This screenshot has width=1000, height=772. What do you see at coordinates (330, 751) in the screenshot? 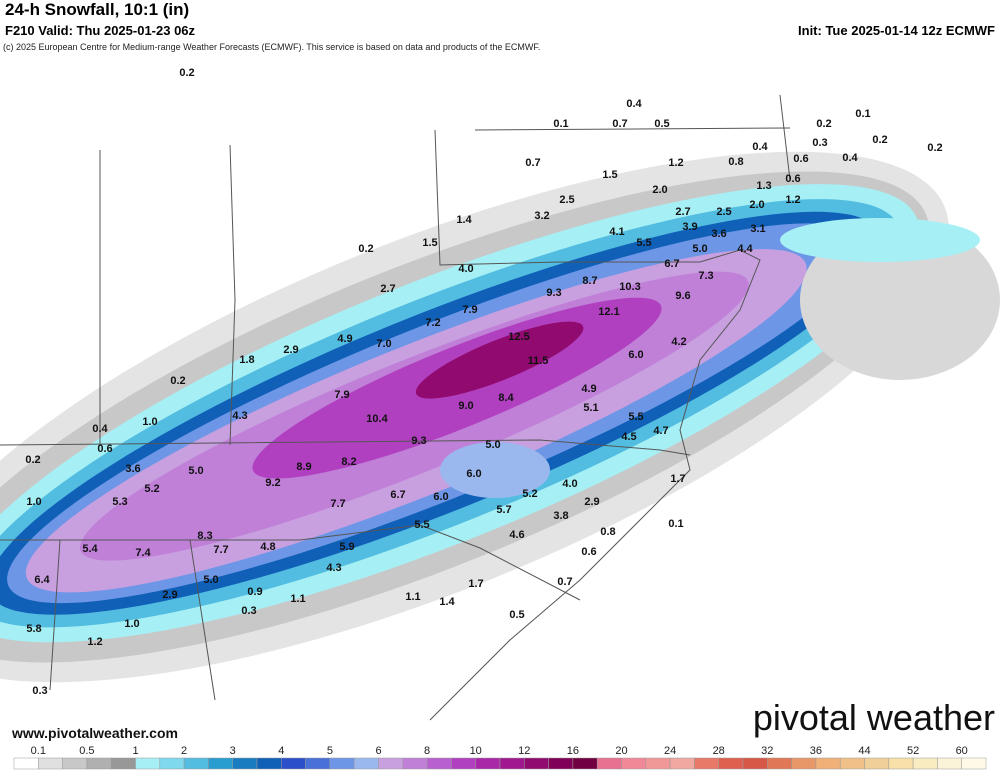
I see `colorbar-label: 5` at bounding box center [330, 751].